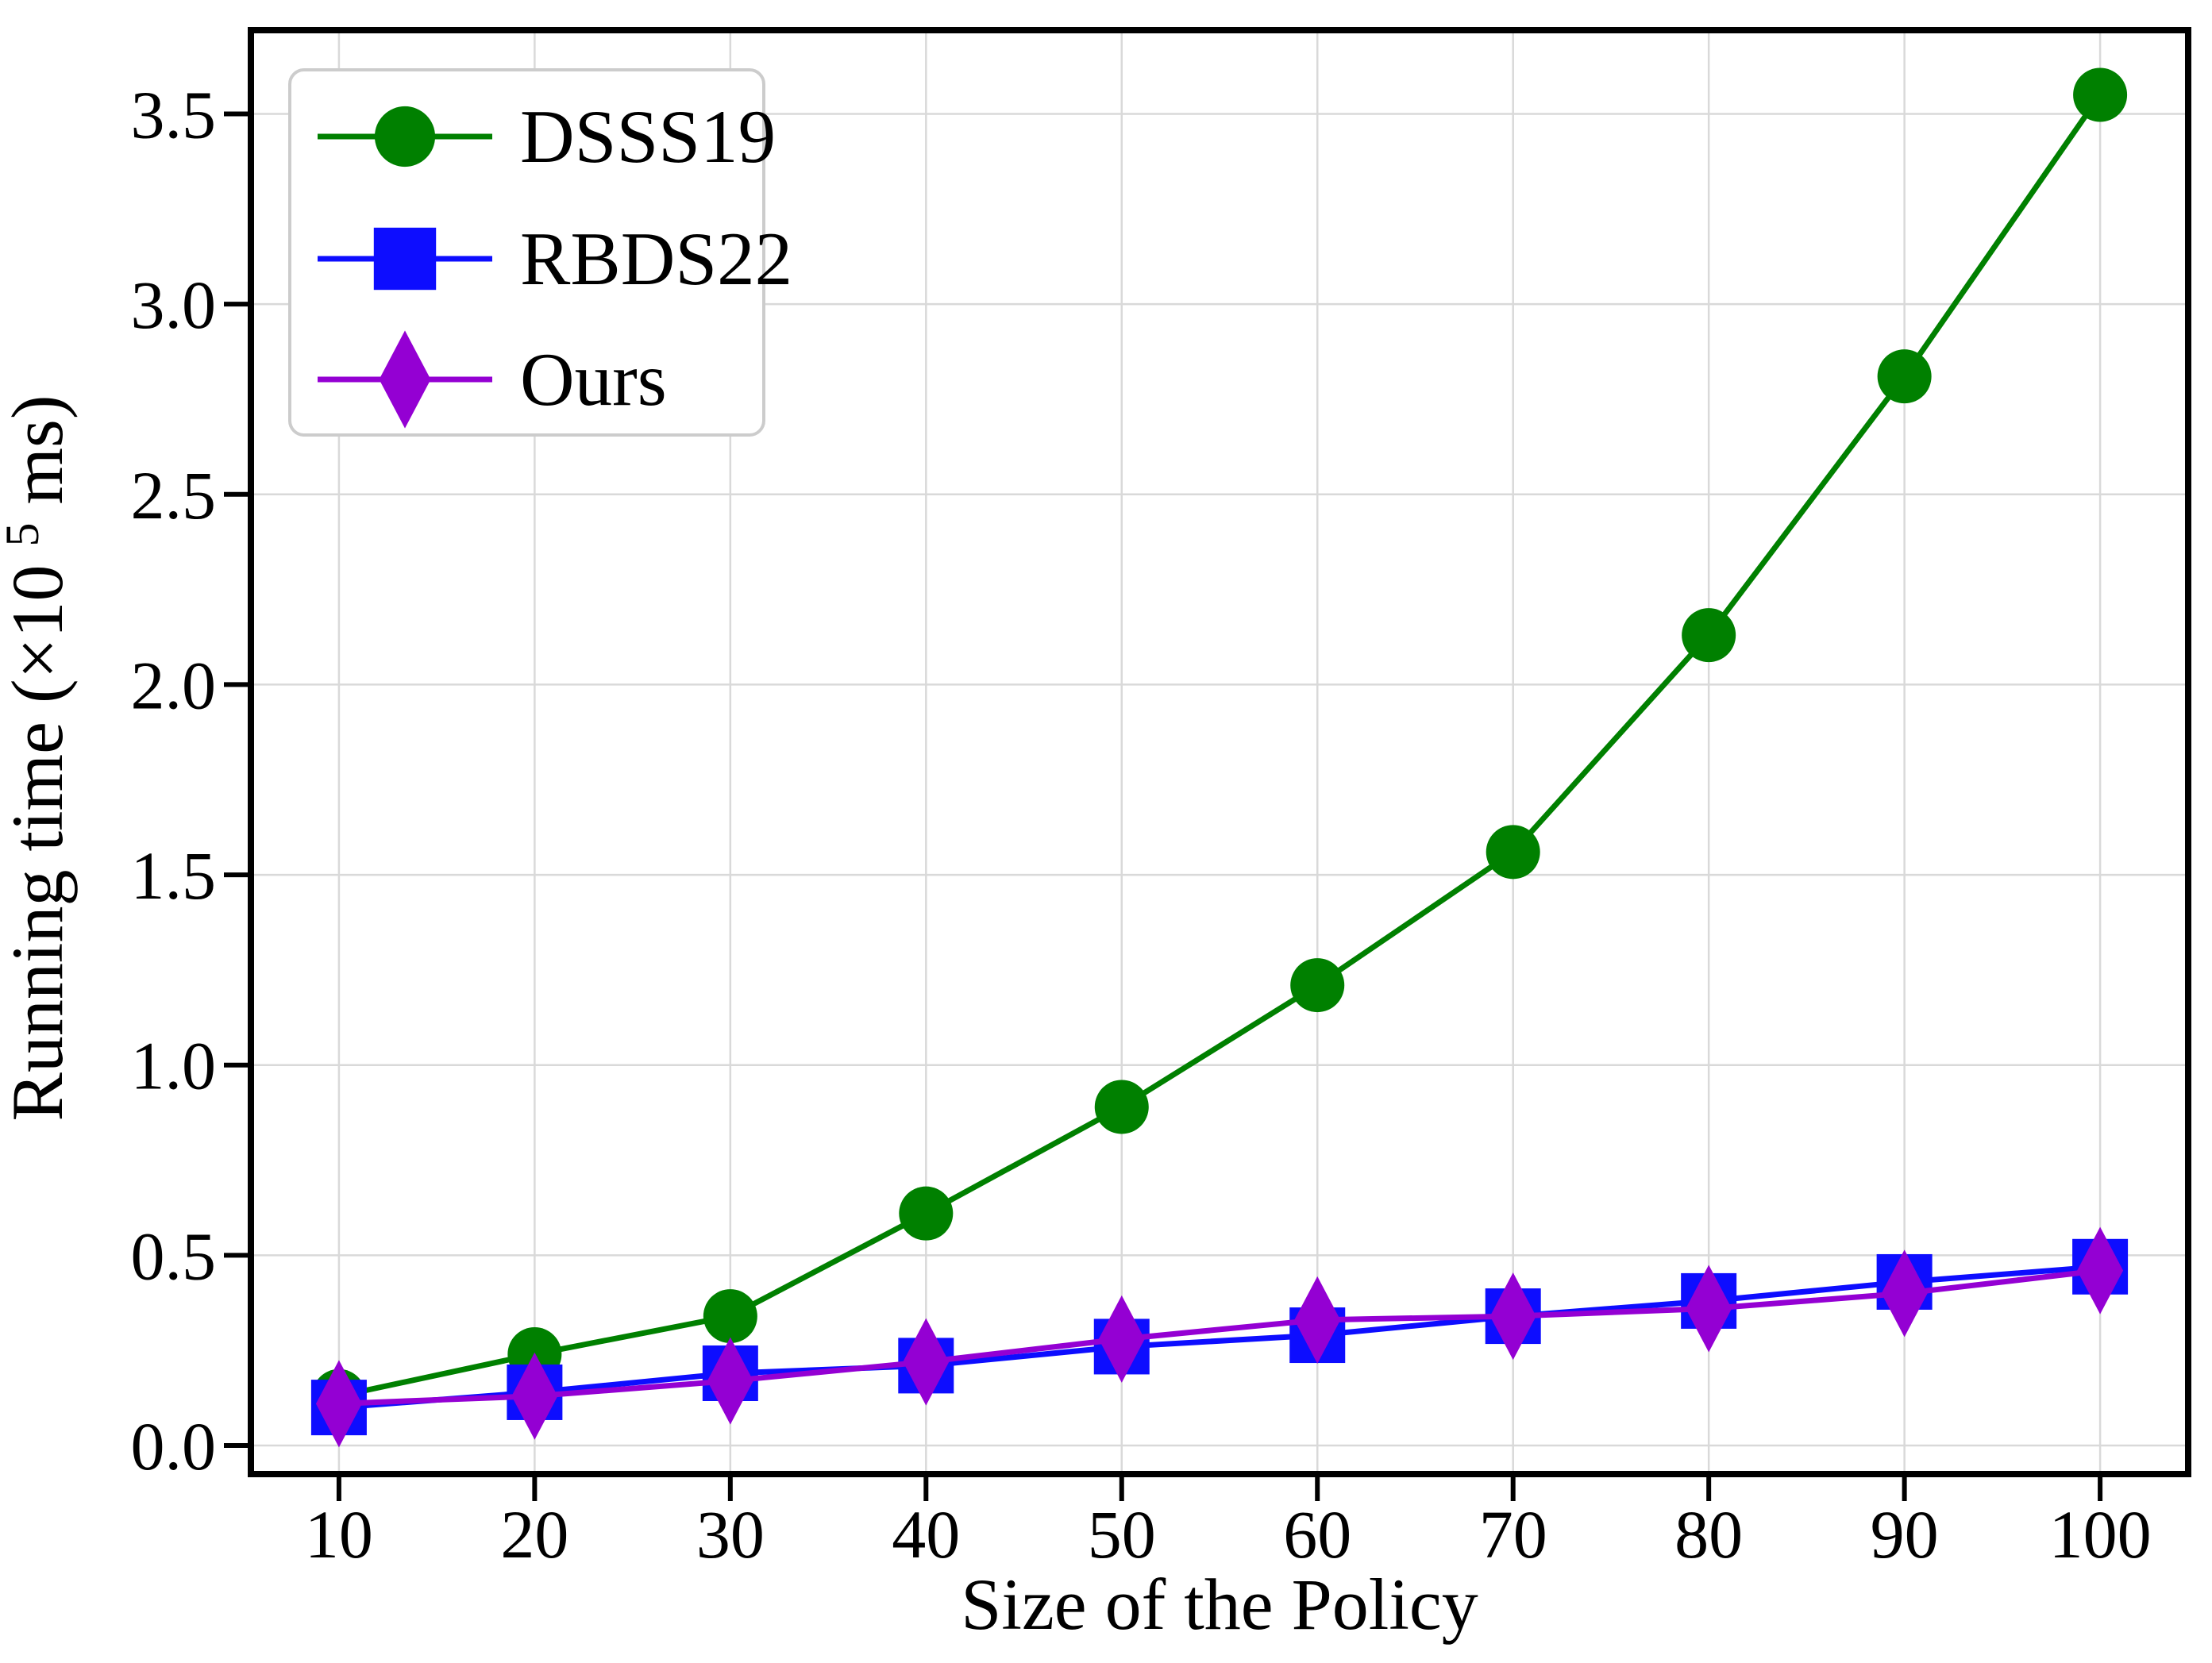  What do you see at coordinates (656, 259) in the screenshot?
I see `legend-label: RBDS22` at bounding box center [656, 259].